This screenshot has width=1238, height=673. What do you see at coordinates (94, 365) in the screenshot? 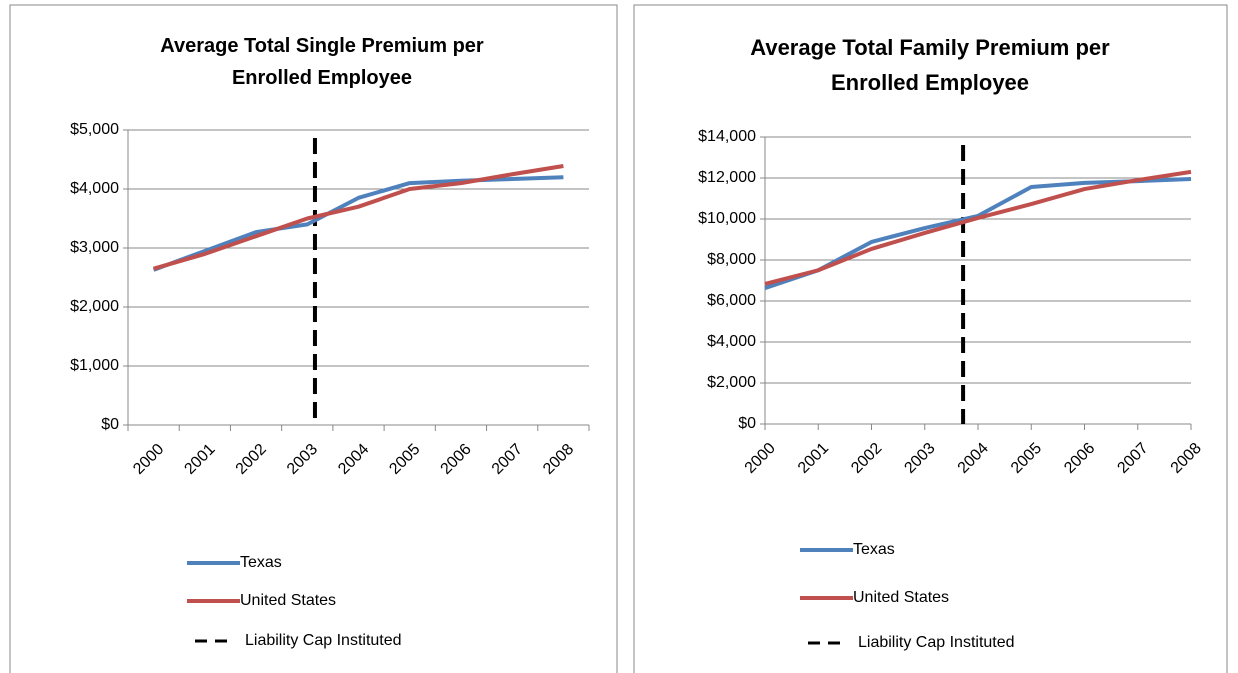
I see `y-tick-label: $1,000` at bounding box center [94, 365].